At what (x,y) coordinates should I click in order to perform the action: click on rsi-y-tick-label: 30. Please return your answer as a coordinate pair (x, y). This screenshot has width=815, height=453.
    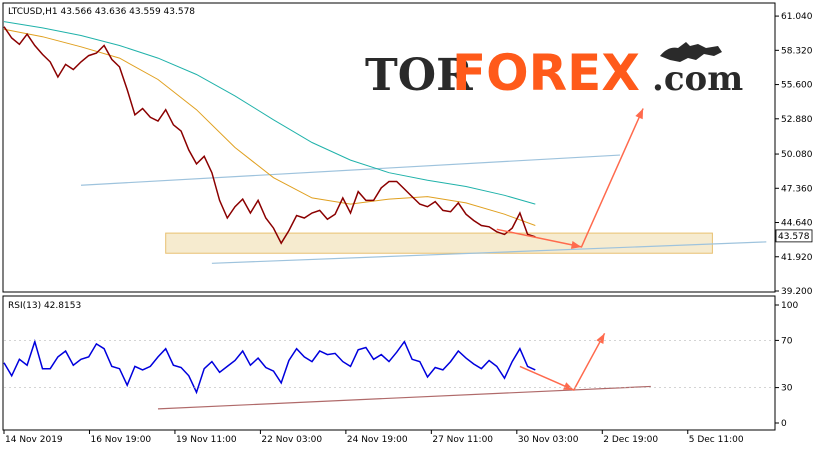
    Looking at the image, I should click on (787, 389).